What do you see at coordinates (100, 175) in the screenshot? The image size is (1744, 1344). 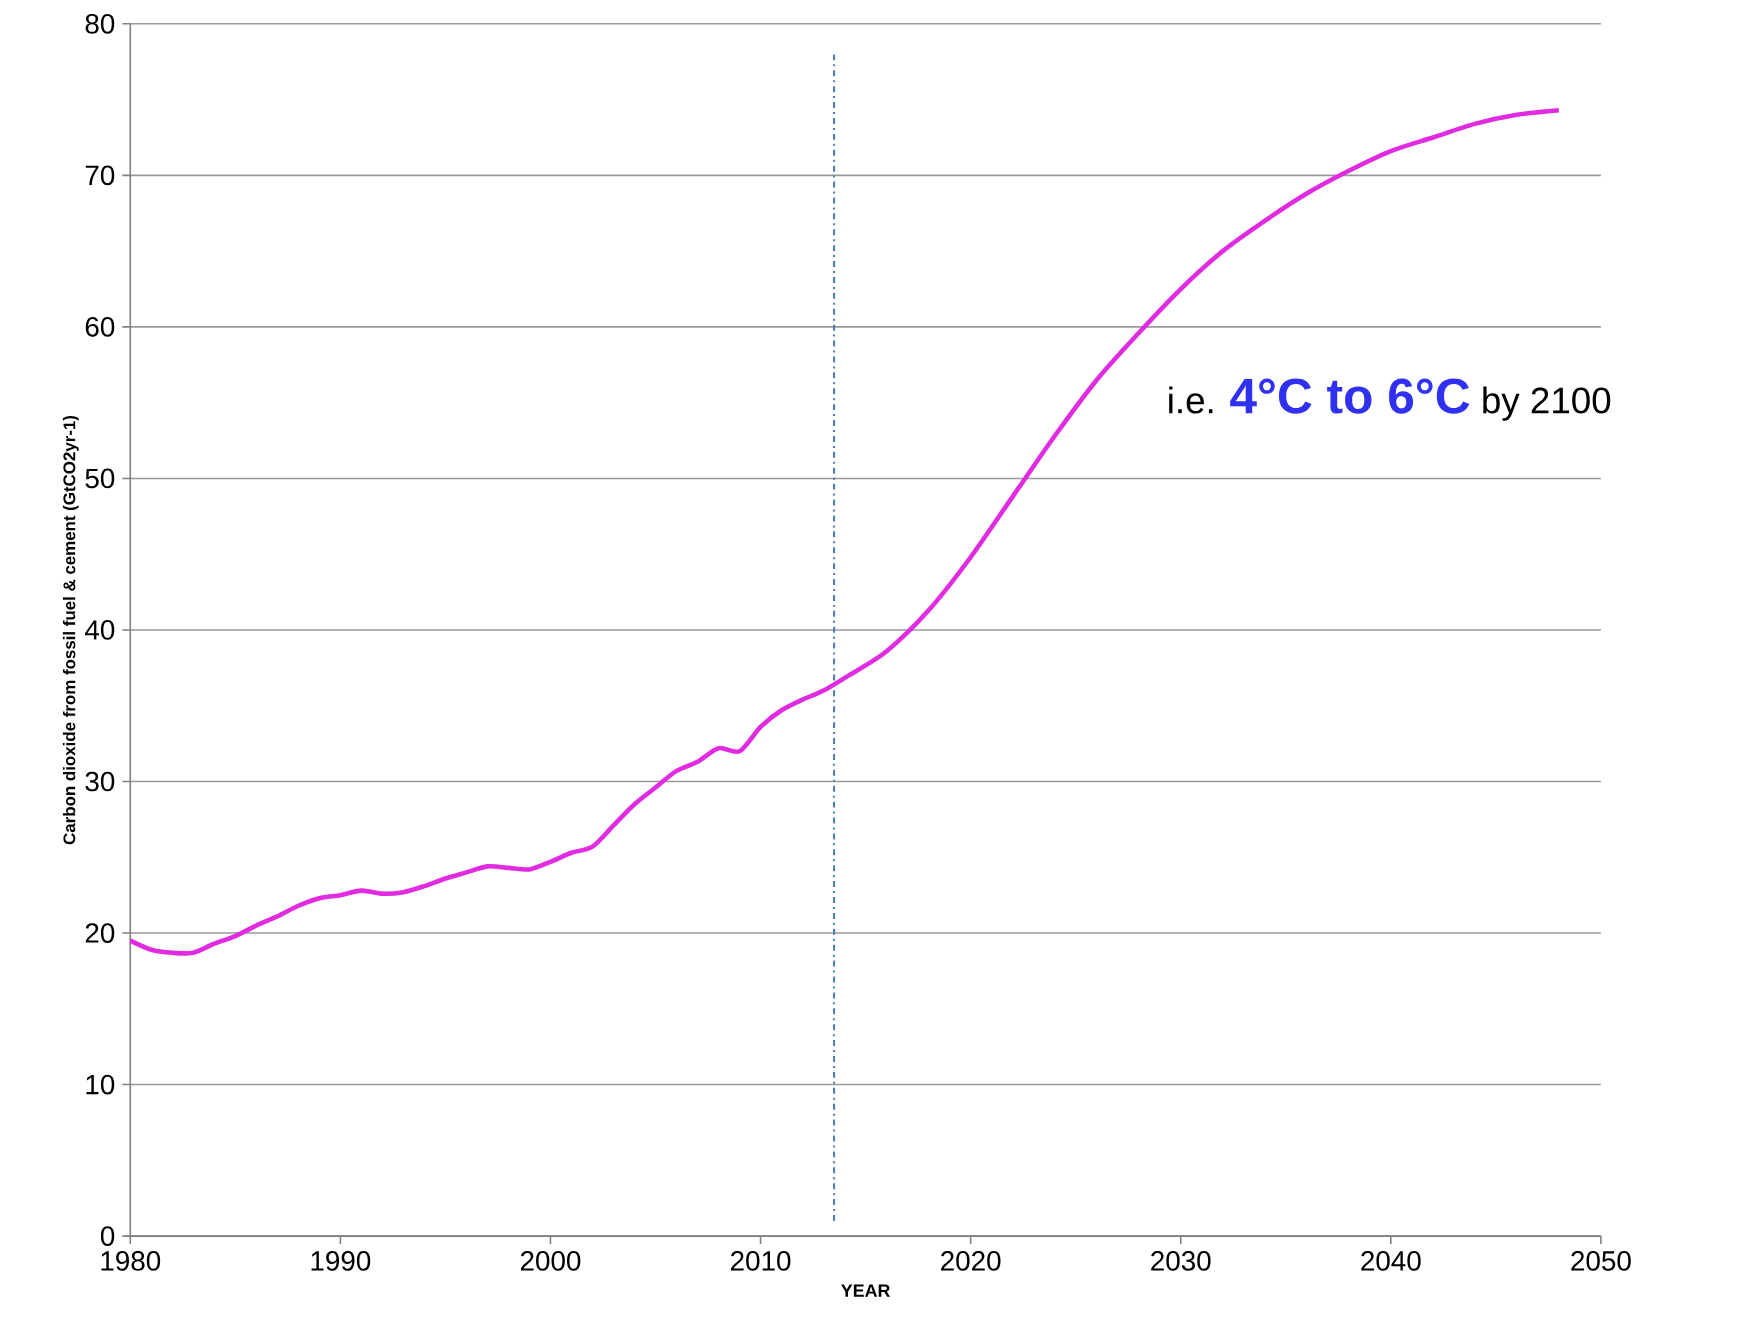 I see `y-tick-label: 70` at bounding box center [100, 175].